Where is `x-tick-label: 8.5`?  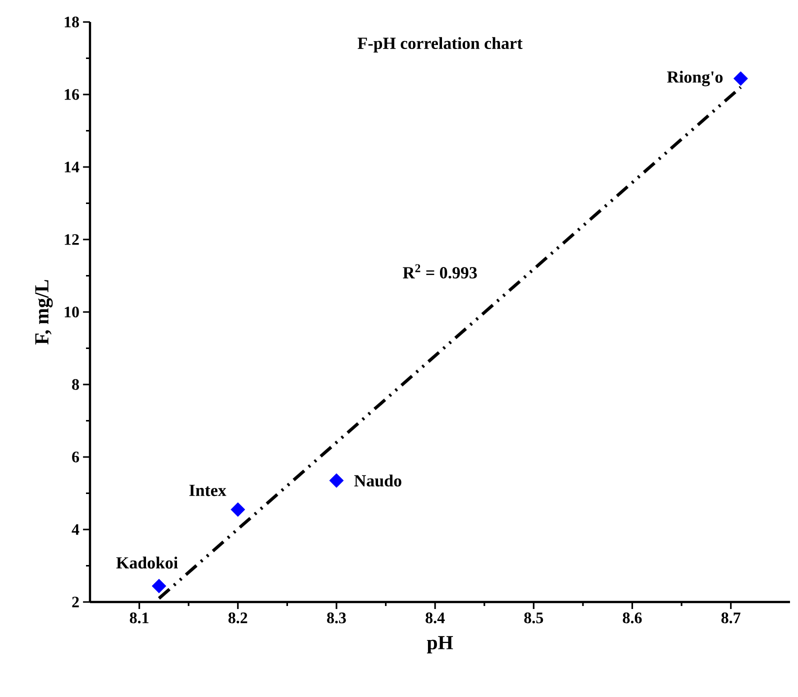
x-tick-label: 8.5 is located at coordinates (534, 618).